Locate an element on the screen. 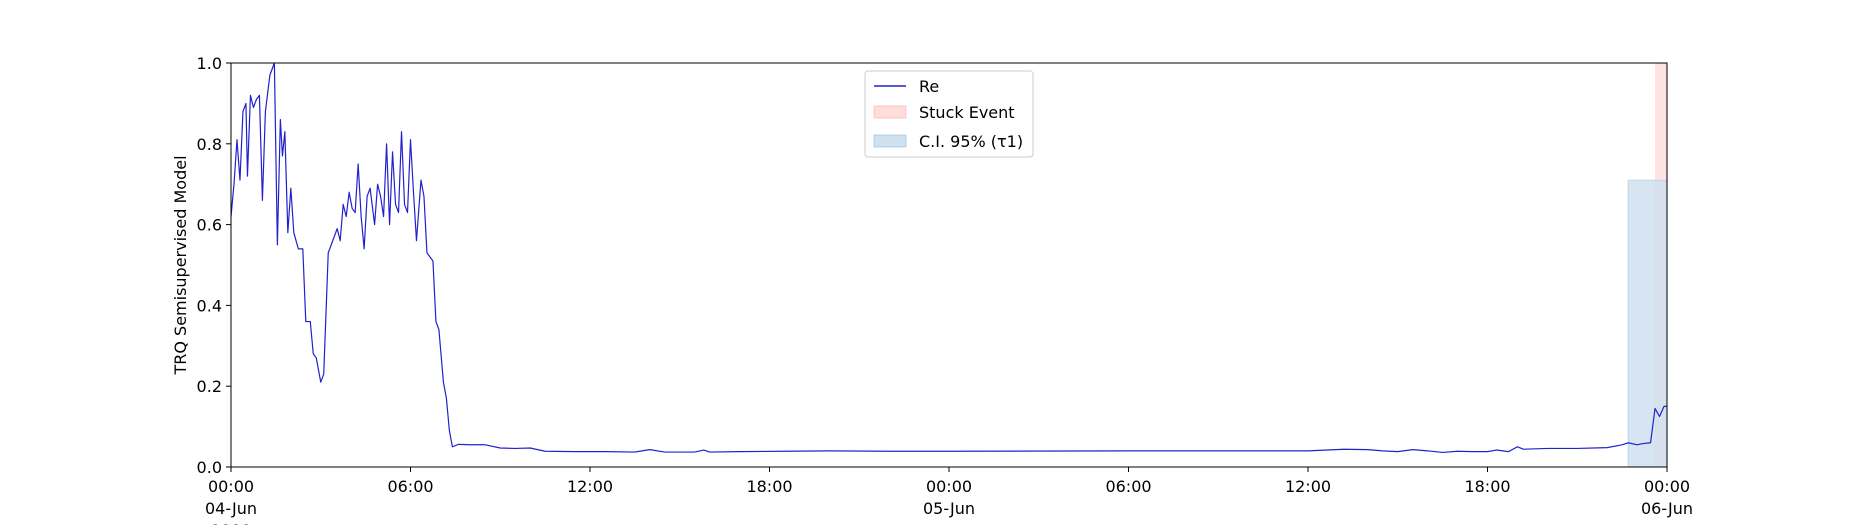 Image resolution: width=1850 pixels, height=530 pixels. legend-label-ci: C.I. 95% (τ1) is located at coordinates (971, 141).